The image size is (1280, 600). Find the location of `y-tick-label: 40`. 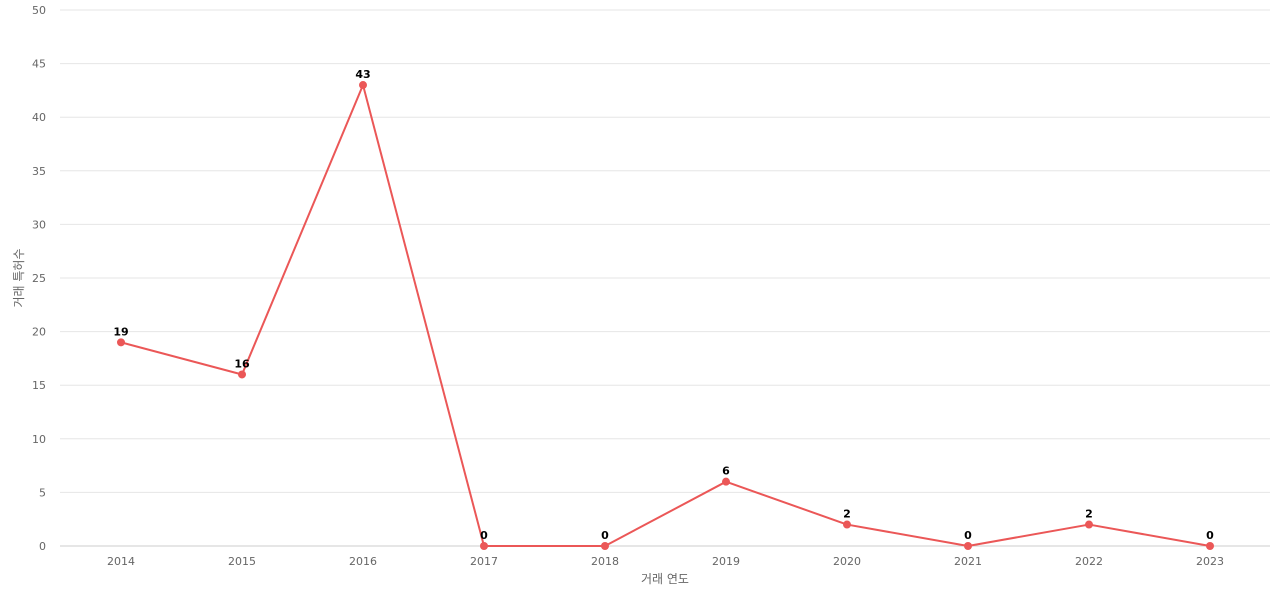

y-tick-label: 40 is located at coordinates (39, 117).